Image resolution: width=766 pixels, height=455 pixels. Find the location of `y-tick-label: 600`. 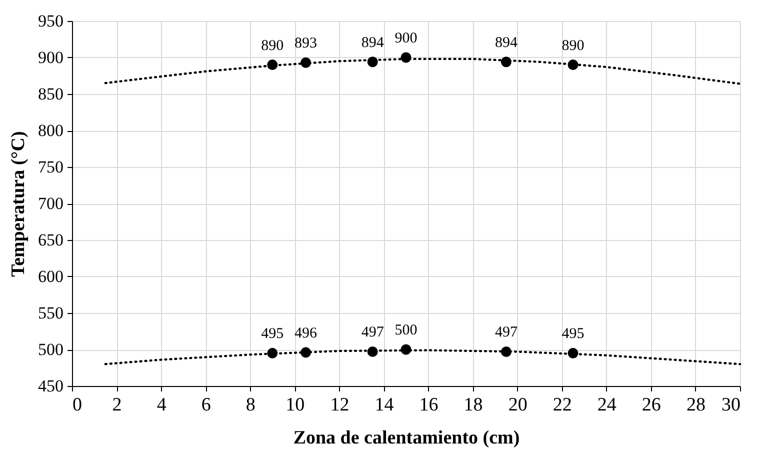

y-tick-label: 600 is located at coordinates (51, 276).